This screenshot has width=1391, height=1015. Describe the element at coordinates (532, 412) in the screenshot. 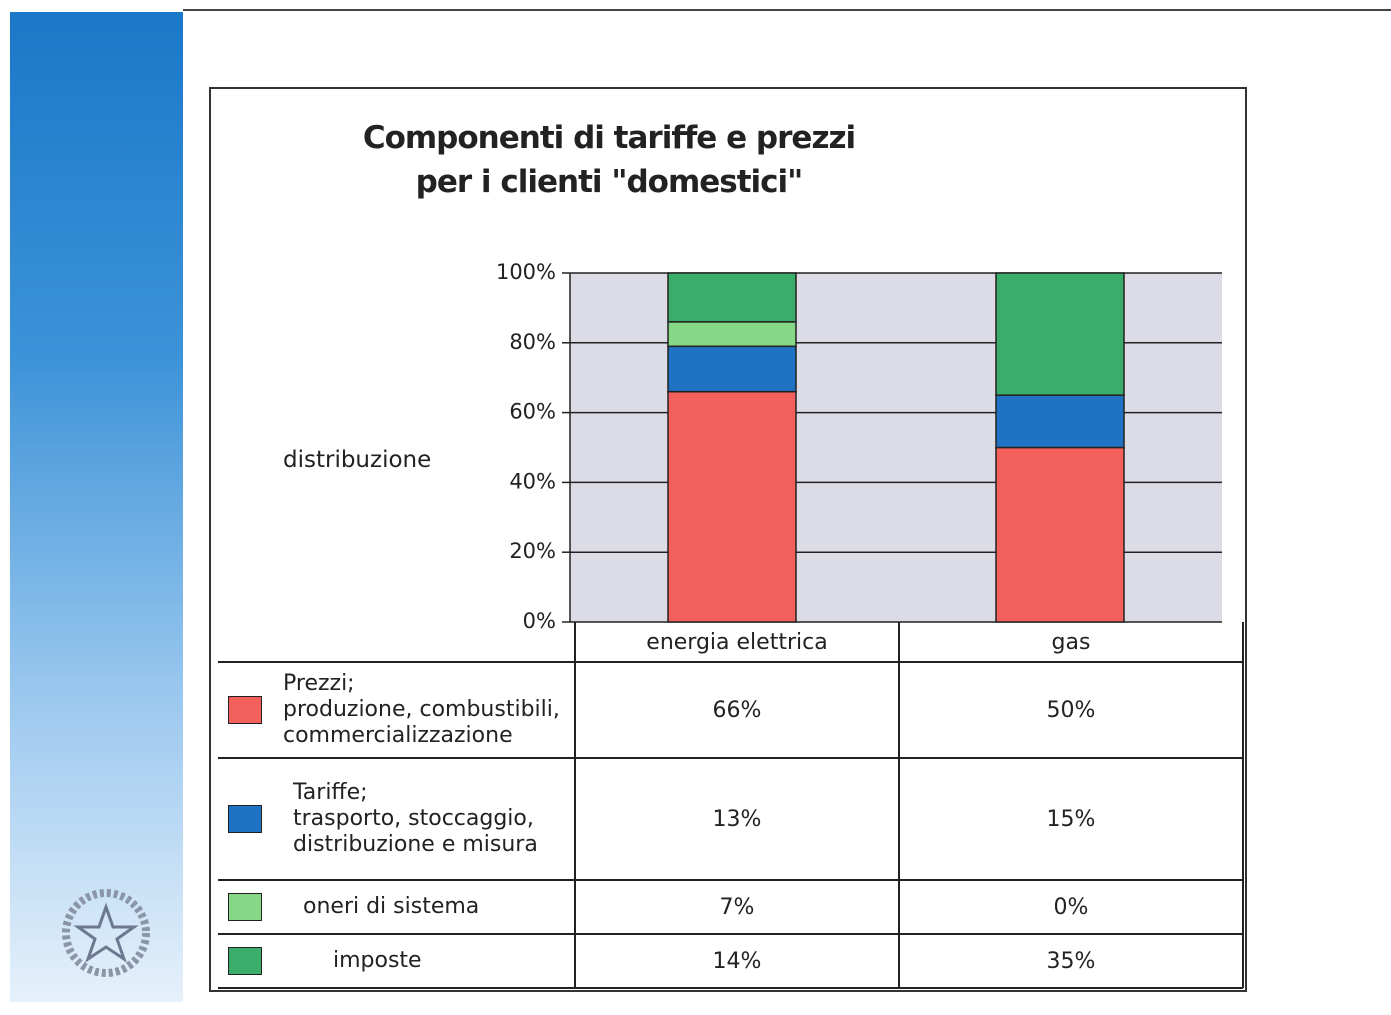

I see `y-tick-label: 60%` at that location.